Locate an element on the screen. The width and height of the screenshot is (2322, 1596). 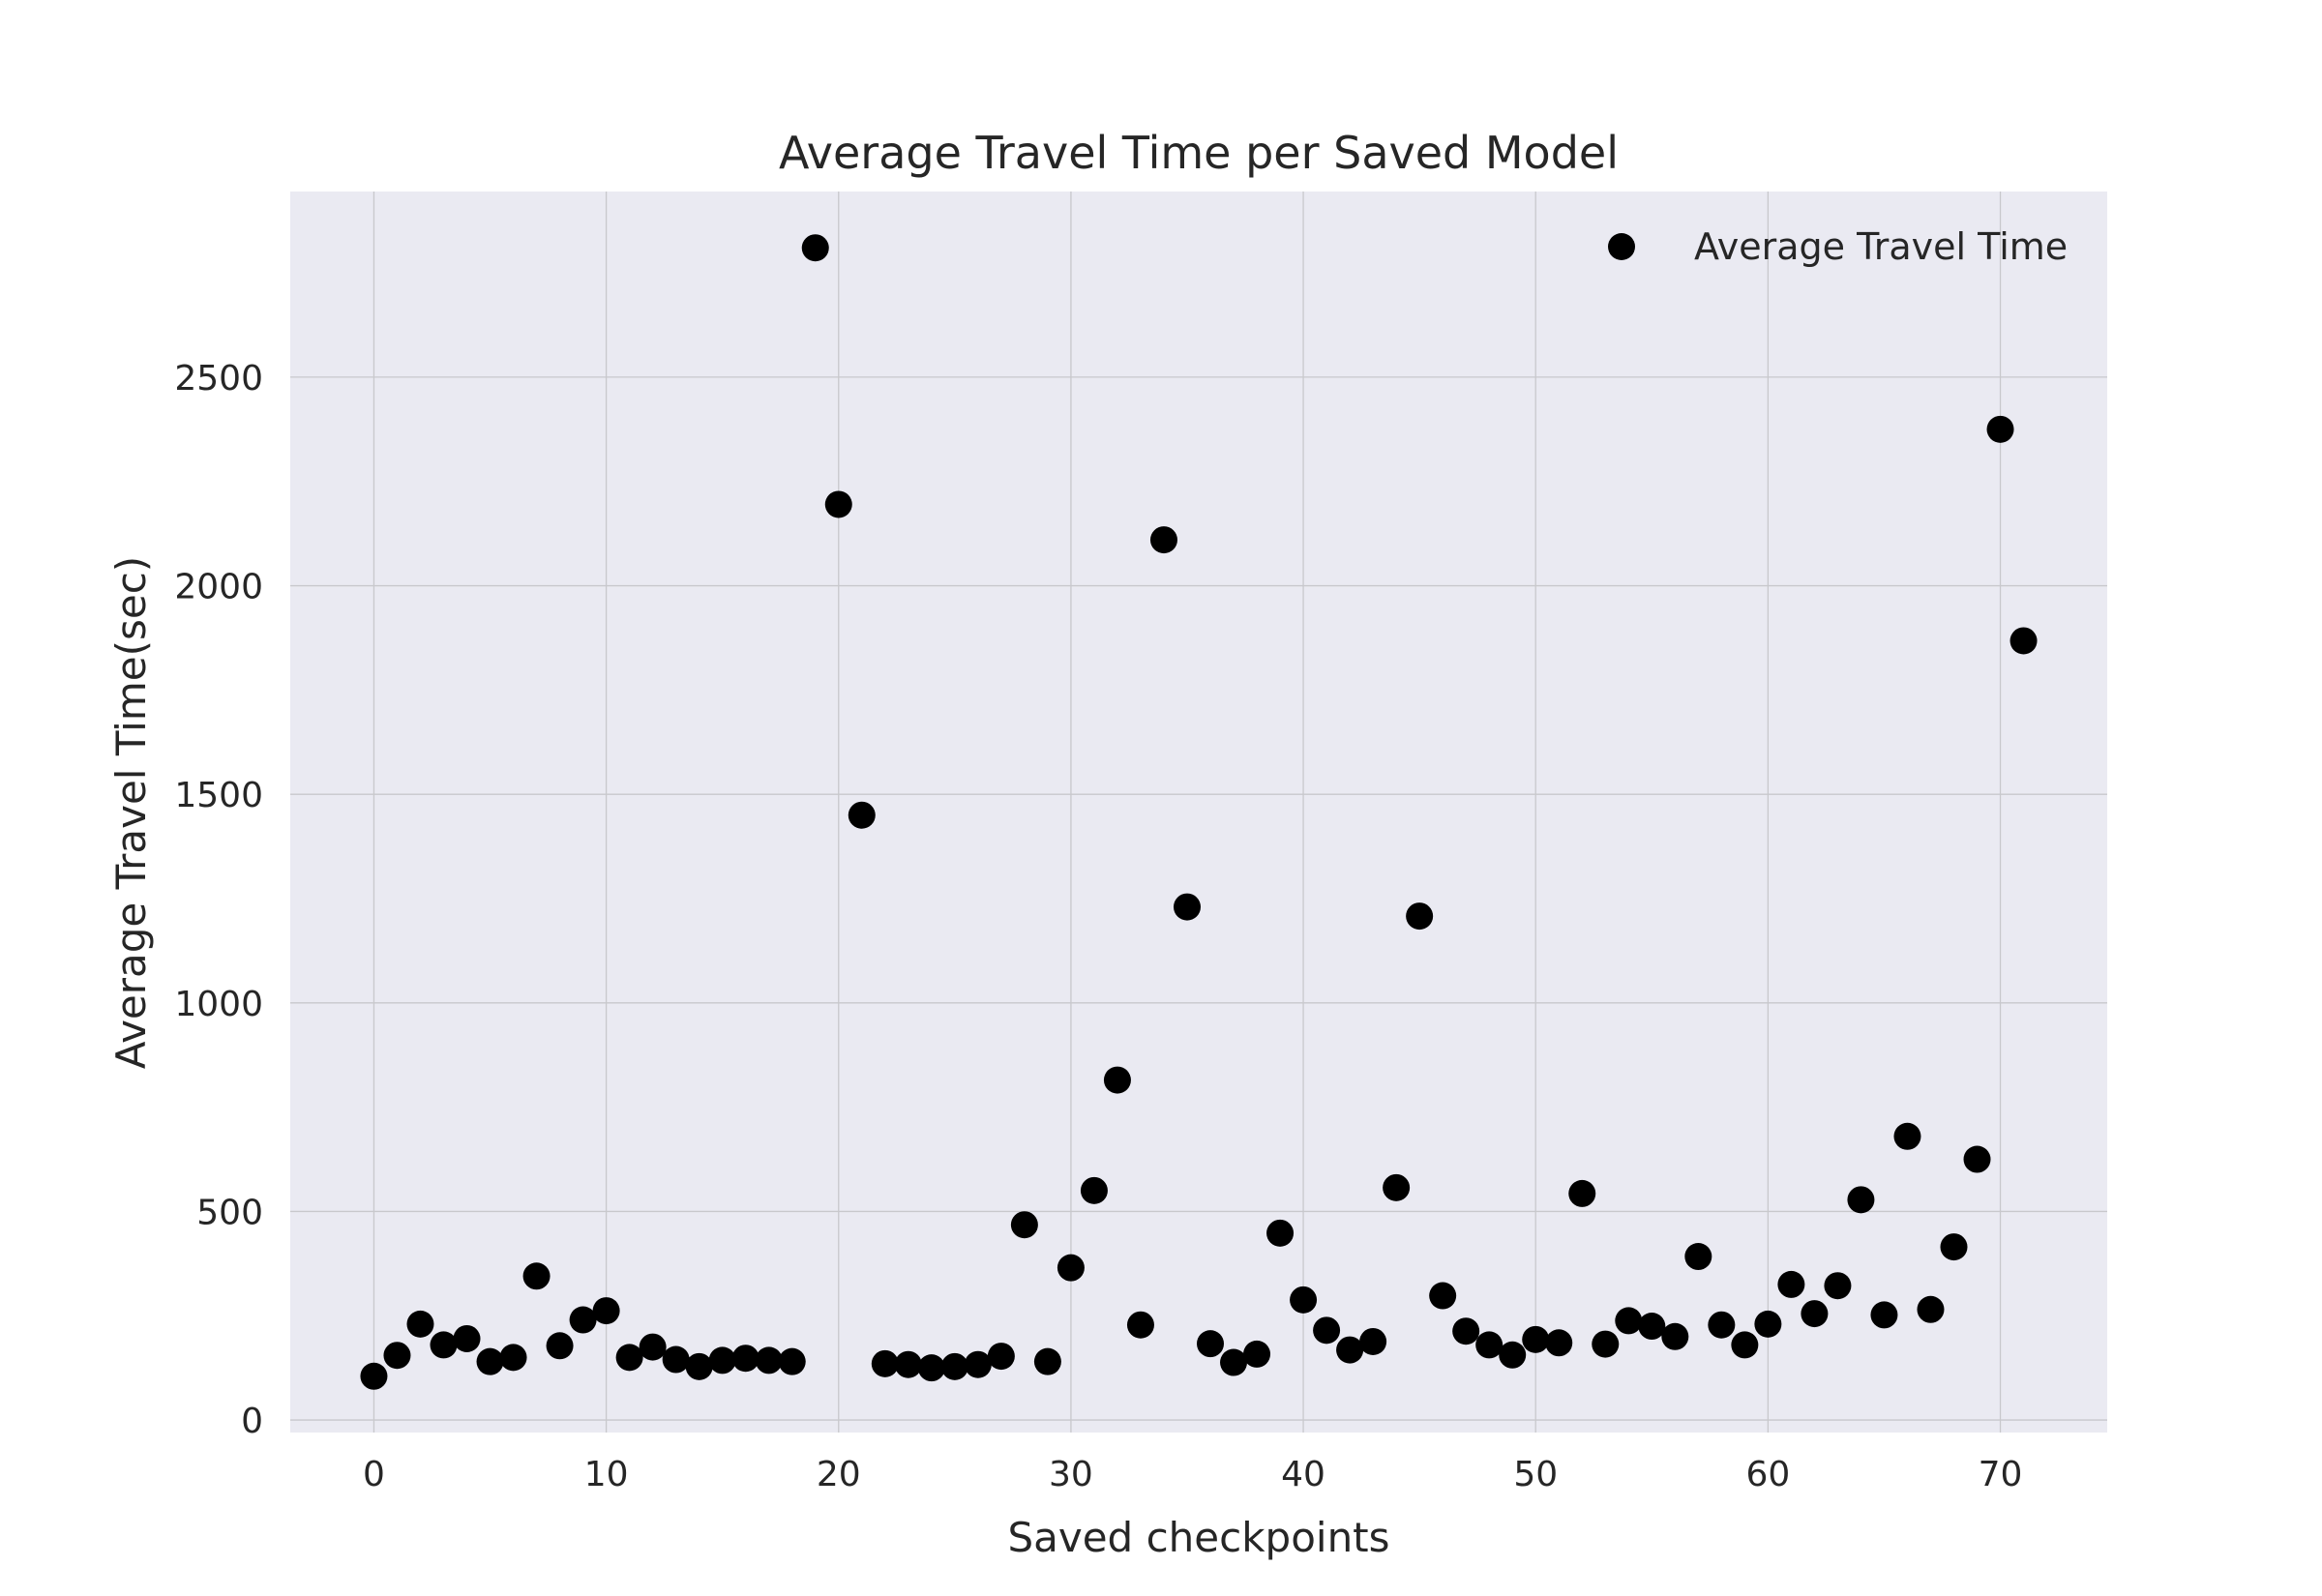
y-tick-label: 2500 is located at coordinates (218, 379).